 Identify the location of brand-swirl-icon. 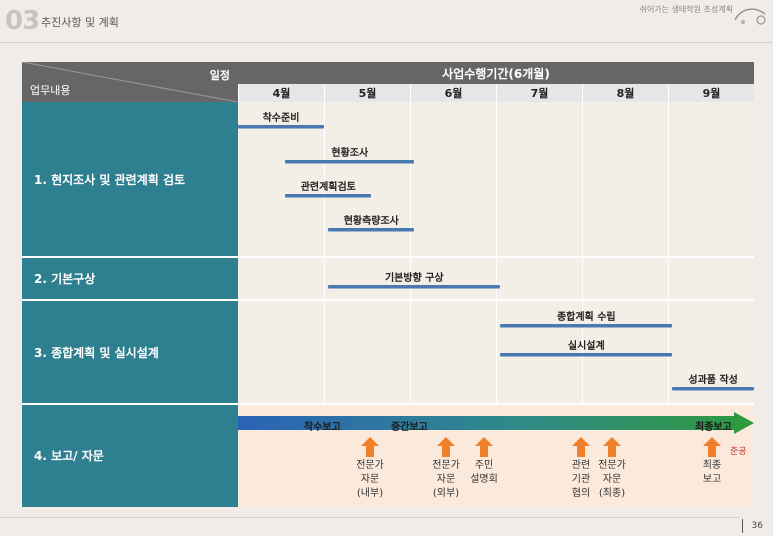
(750, 16).